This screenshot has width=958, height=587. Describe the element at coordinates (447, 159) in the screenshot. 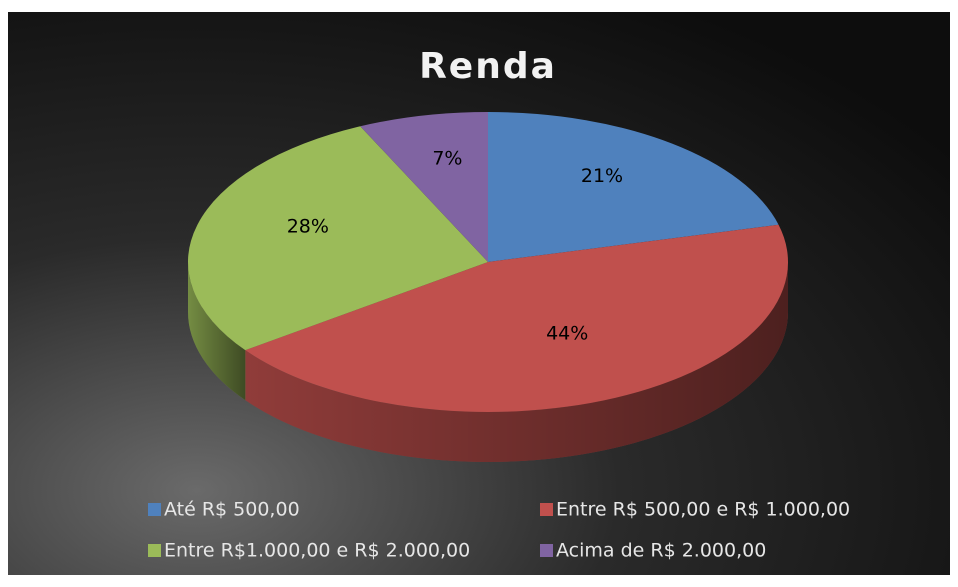

I see `data-label: 7%` at that location.